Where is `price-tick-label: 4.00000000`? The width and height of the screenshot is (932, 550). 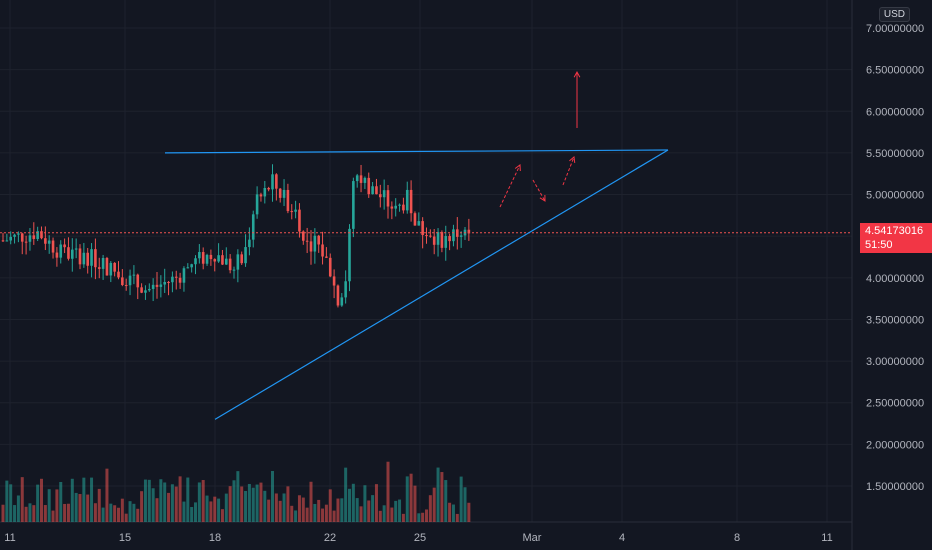
price-tick-label: 4.00000000 is located at coordinates (895, 279).